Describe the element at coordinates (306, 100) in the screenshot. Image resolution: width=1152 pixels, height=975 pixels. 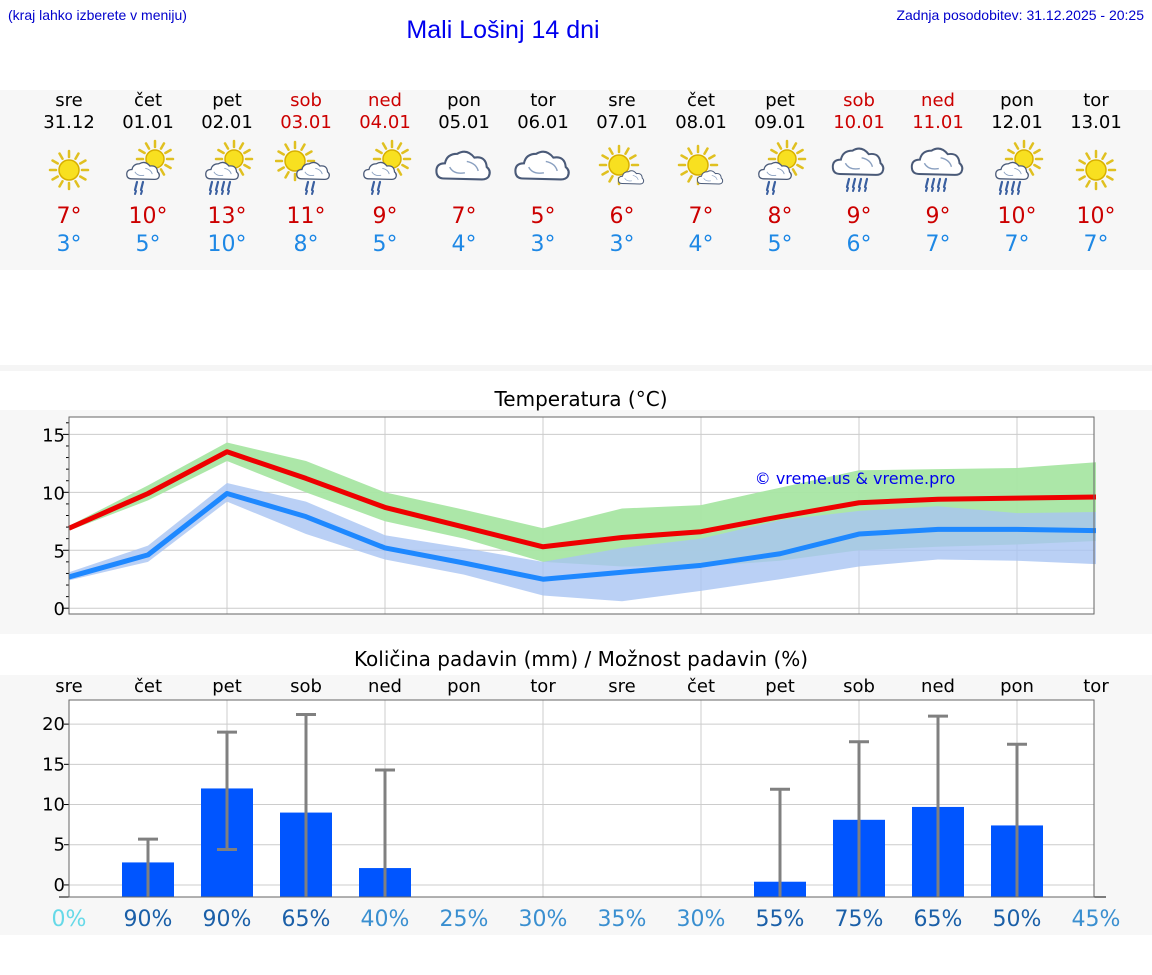
I see `day-name: sob` at that location.